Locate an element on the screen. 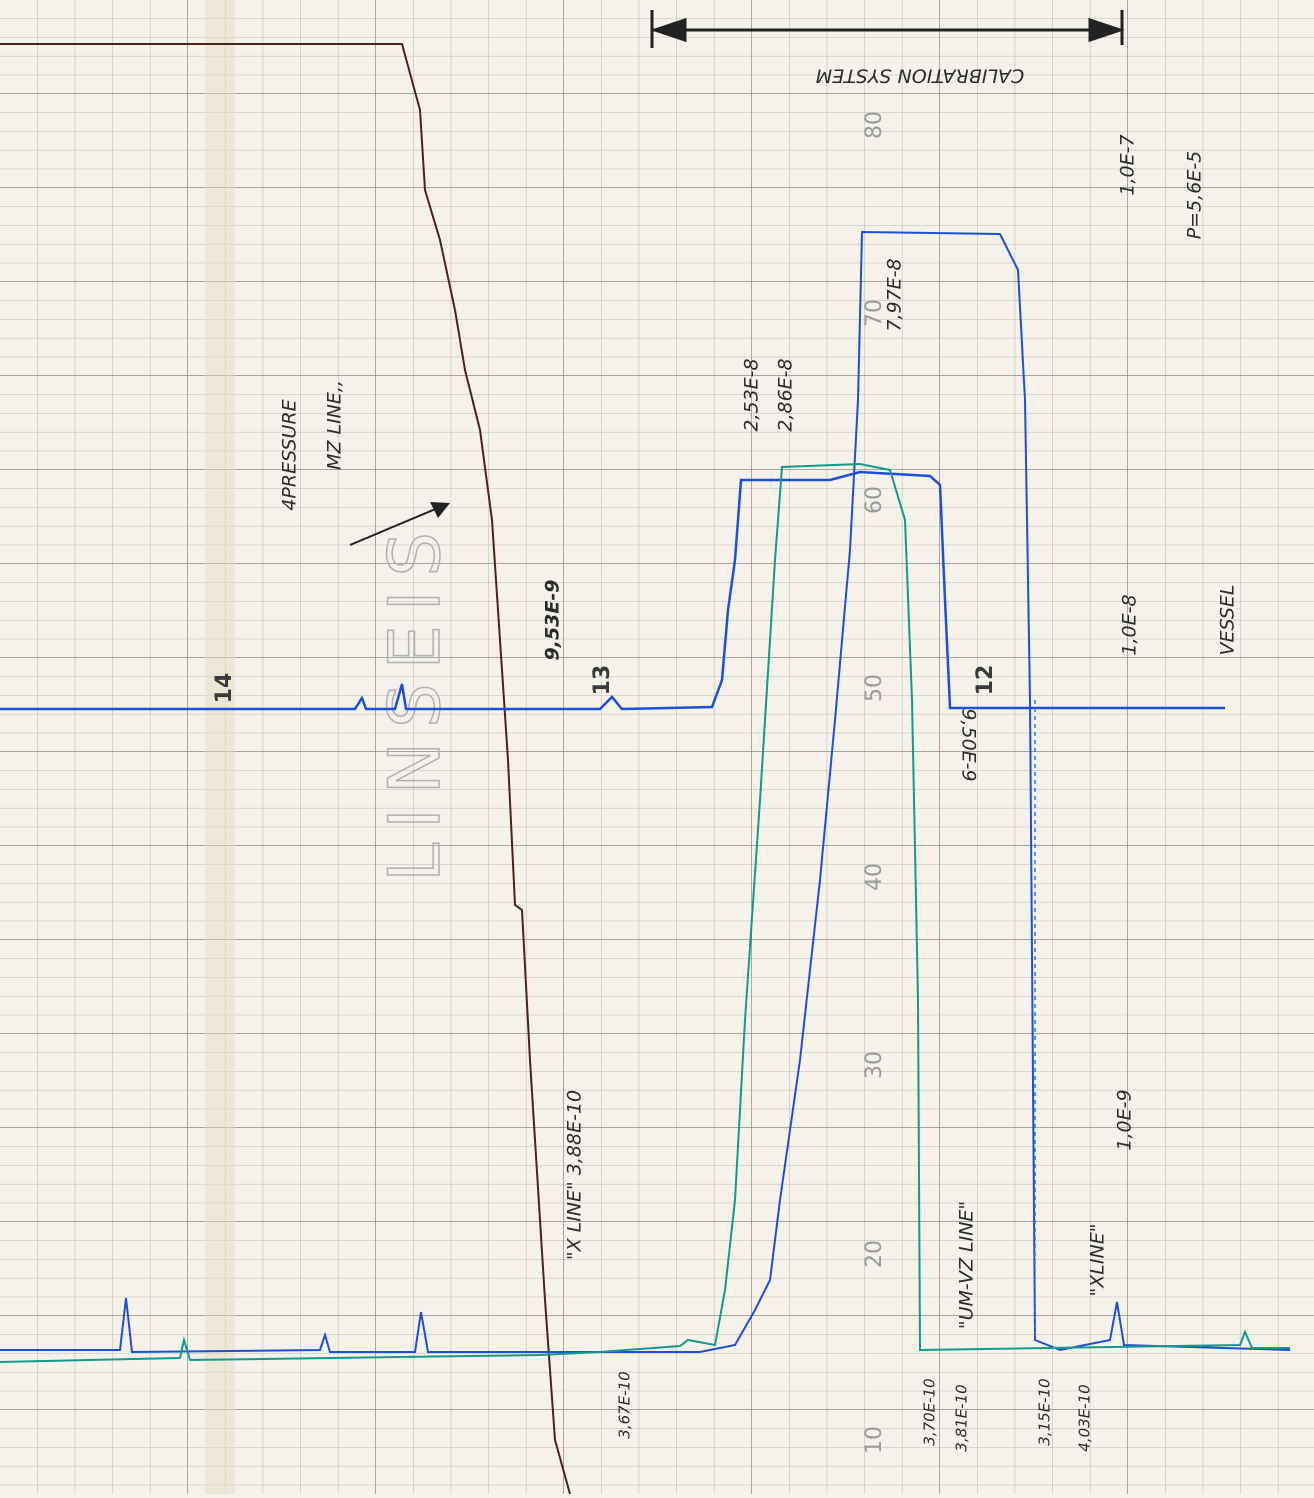 This screenshot has height=1498, width=1314. annotation: "XLINE" is located at coordinates (1098, 1260).